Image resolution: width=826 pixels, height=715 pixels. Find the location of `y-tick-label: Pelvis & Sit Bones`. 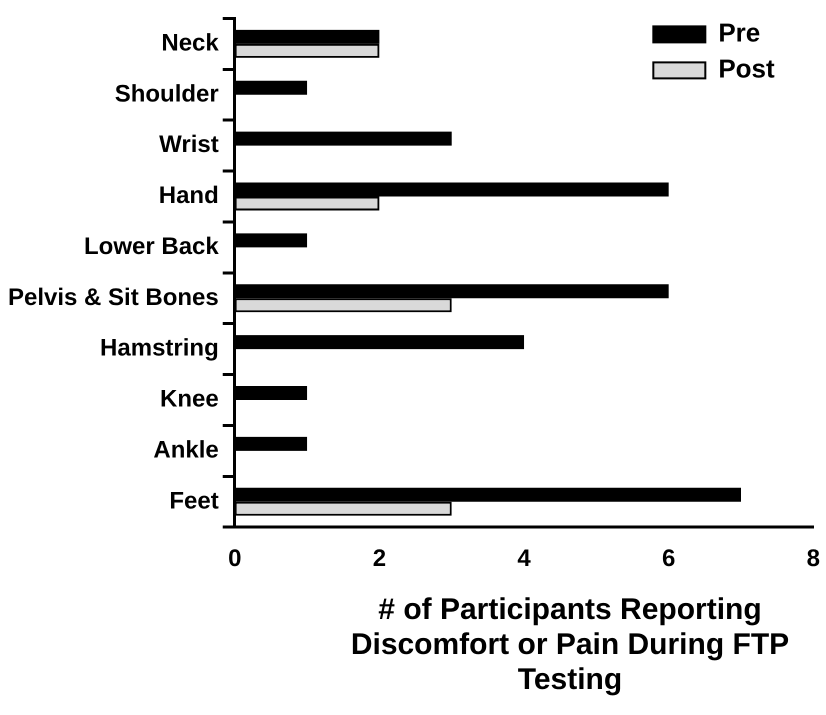

y-tick-label: Pelvis & Sit Bones is located at coordinates (113, 297).